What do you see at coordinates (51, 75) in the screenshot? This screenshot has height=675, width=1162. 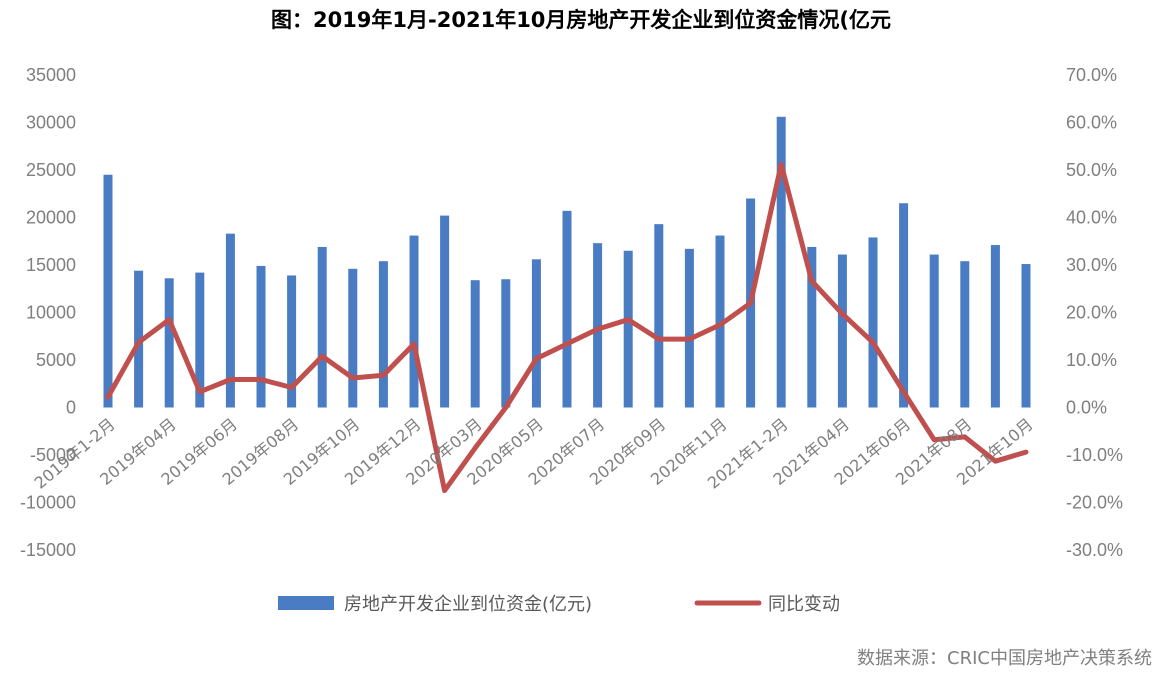 I see `left-tick-label-10: 35000` at bounding box center [51, 75].